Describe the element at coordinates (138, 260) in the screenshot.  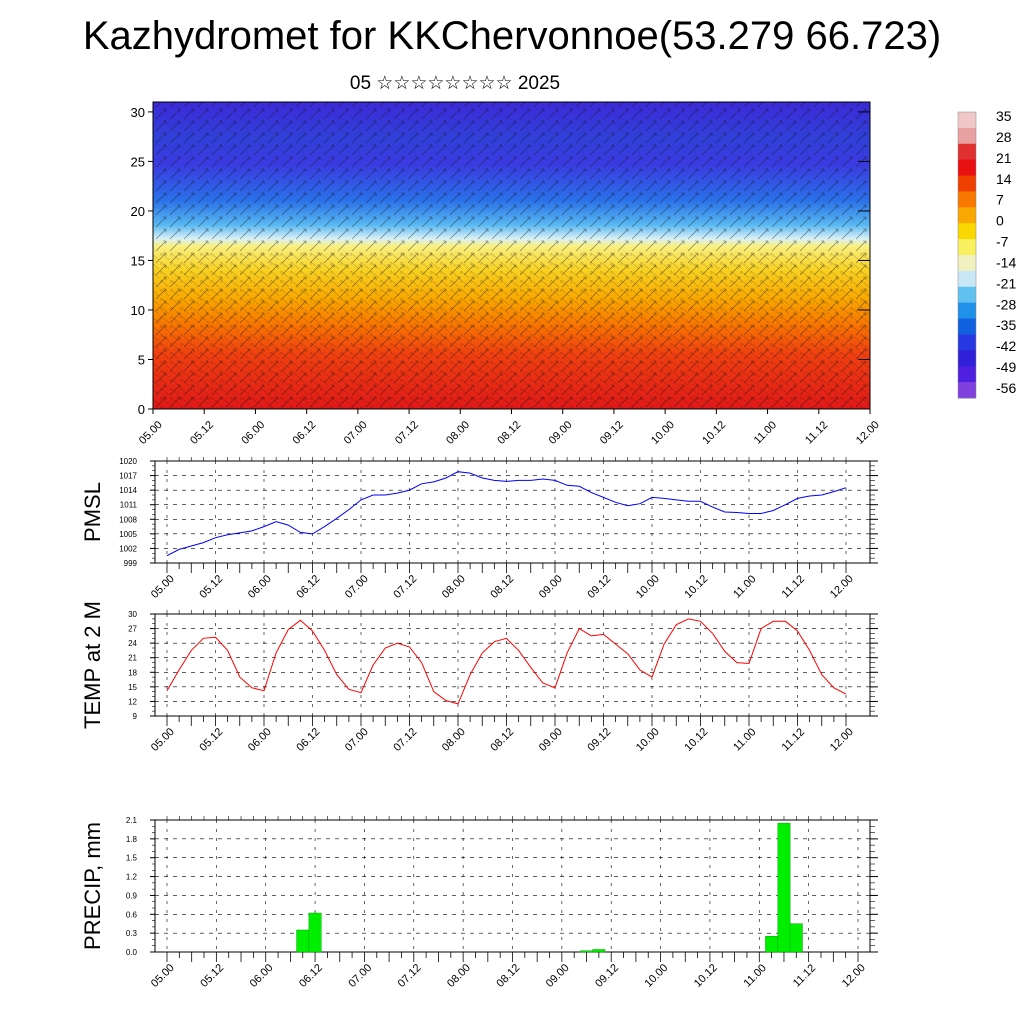
I see `y-tick-label: 15` at that location.